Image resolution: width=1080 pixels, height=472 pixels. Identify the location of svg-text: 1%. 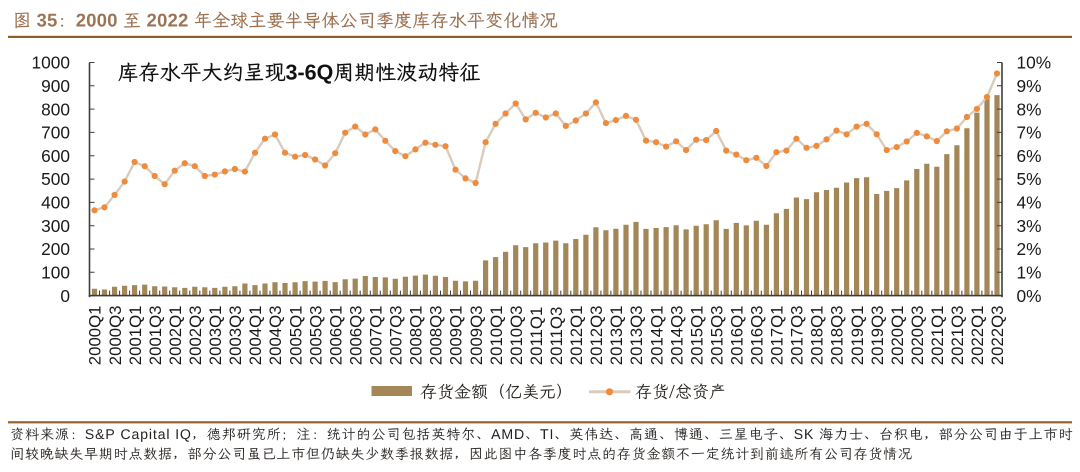
(1029, 273).